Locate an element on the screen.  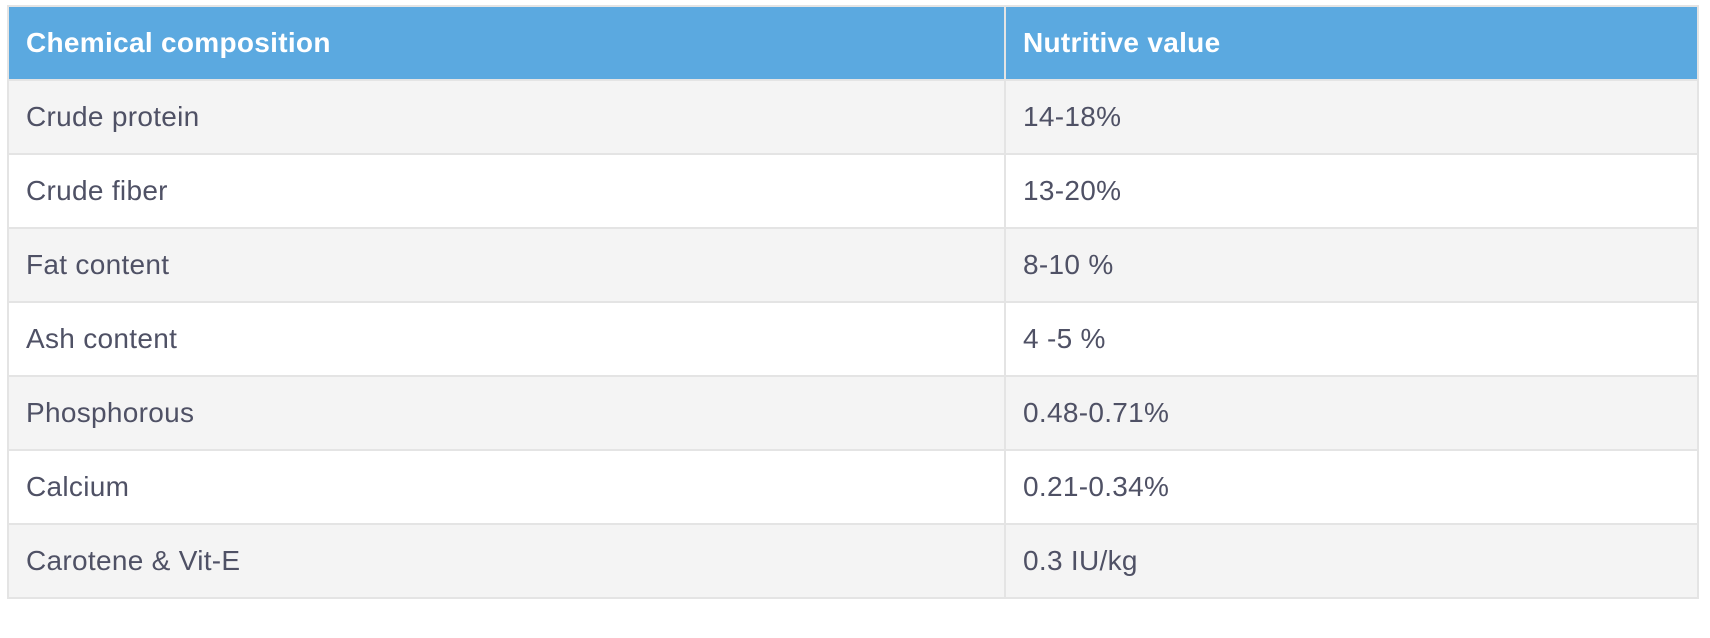
value-cell: 0.48-0.71% is located at coordinates (1351, 413).